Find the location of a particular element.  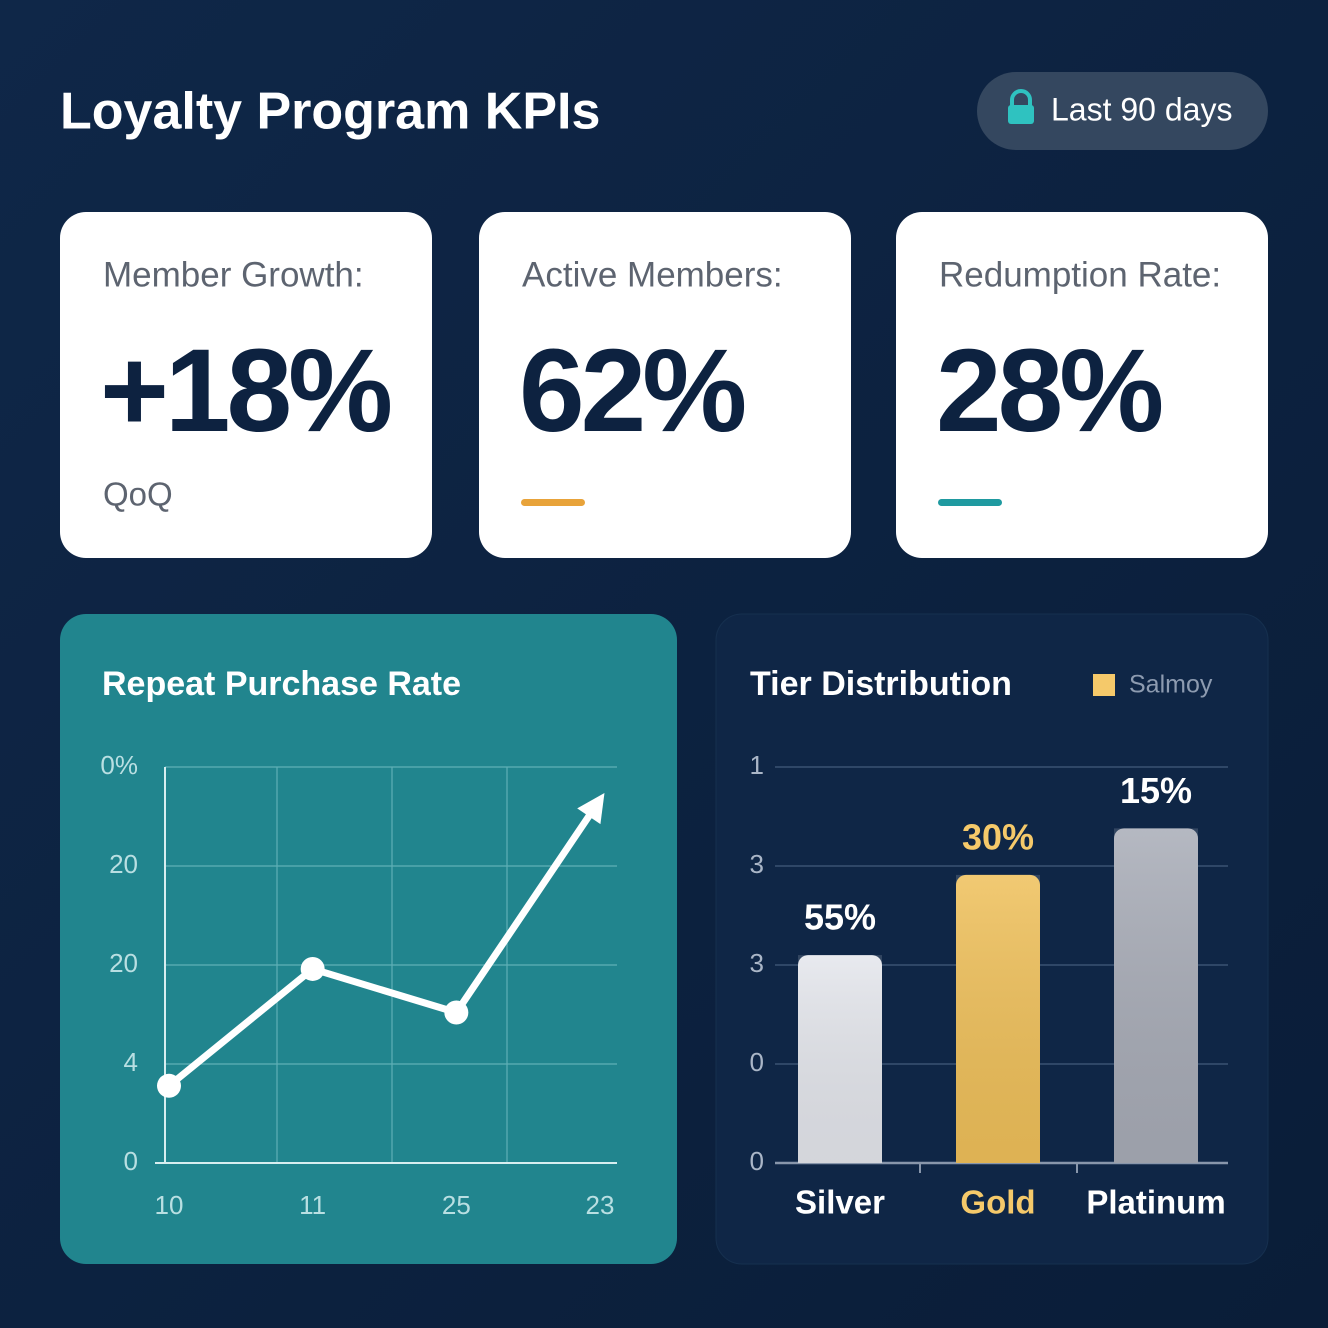

kpi-note: QoQ is located at coordinates (138, 494).